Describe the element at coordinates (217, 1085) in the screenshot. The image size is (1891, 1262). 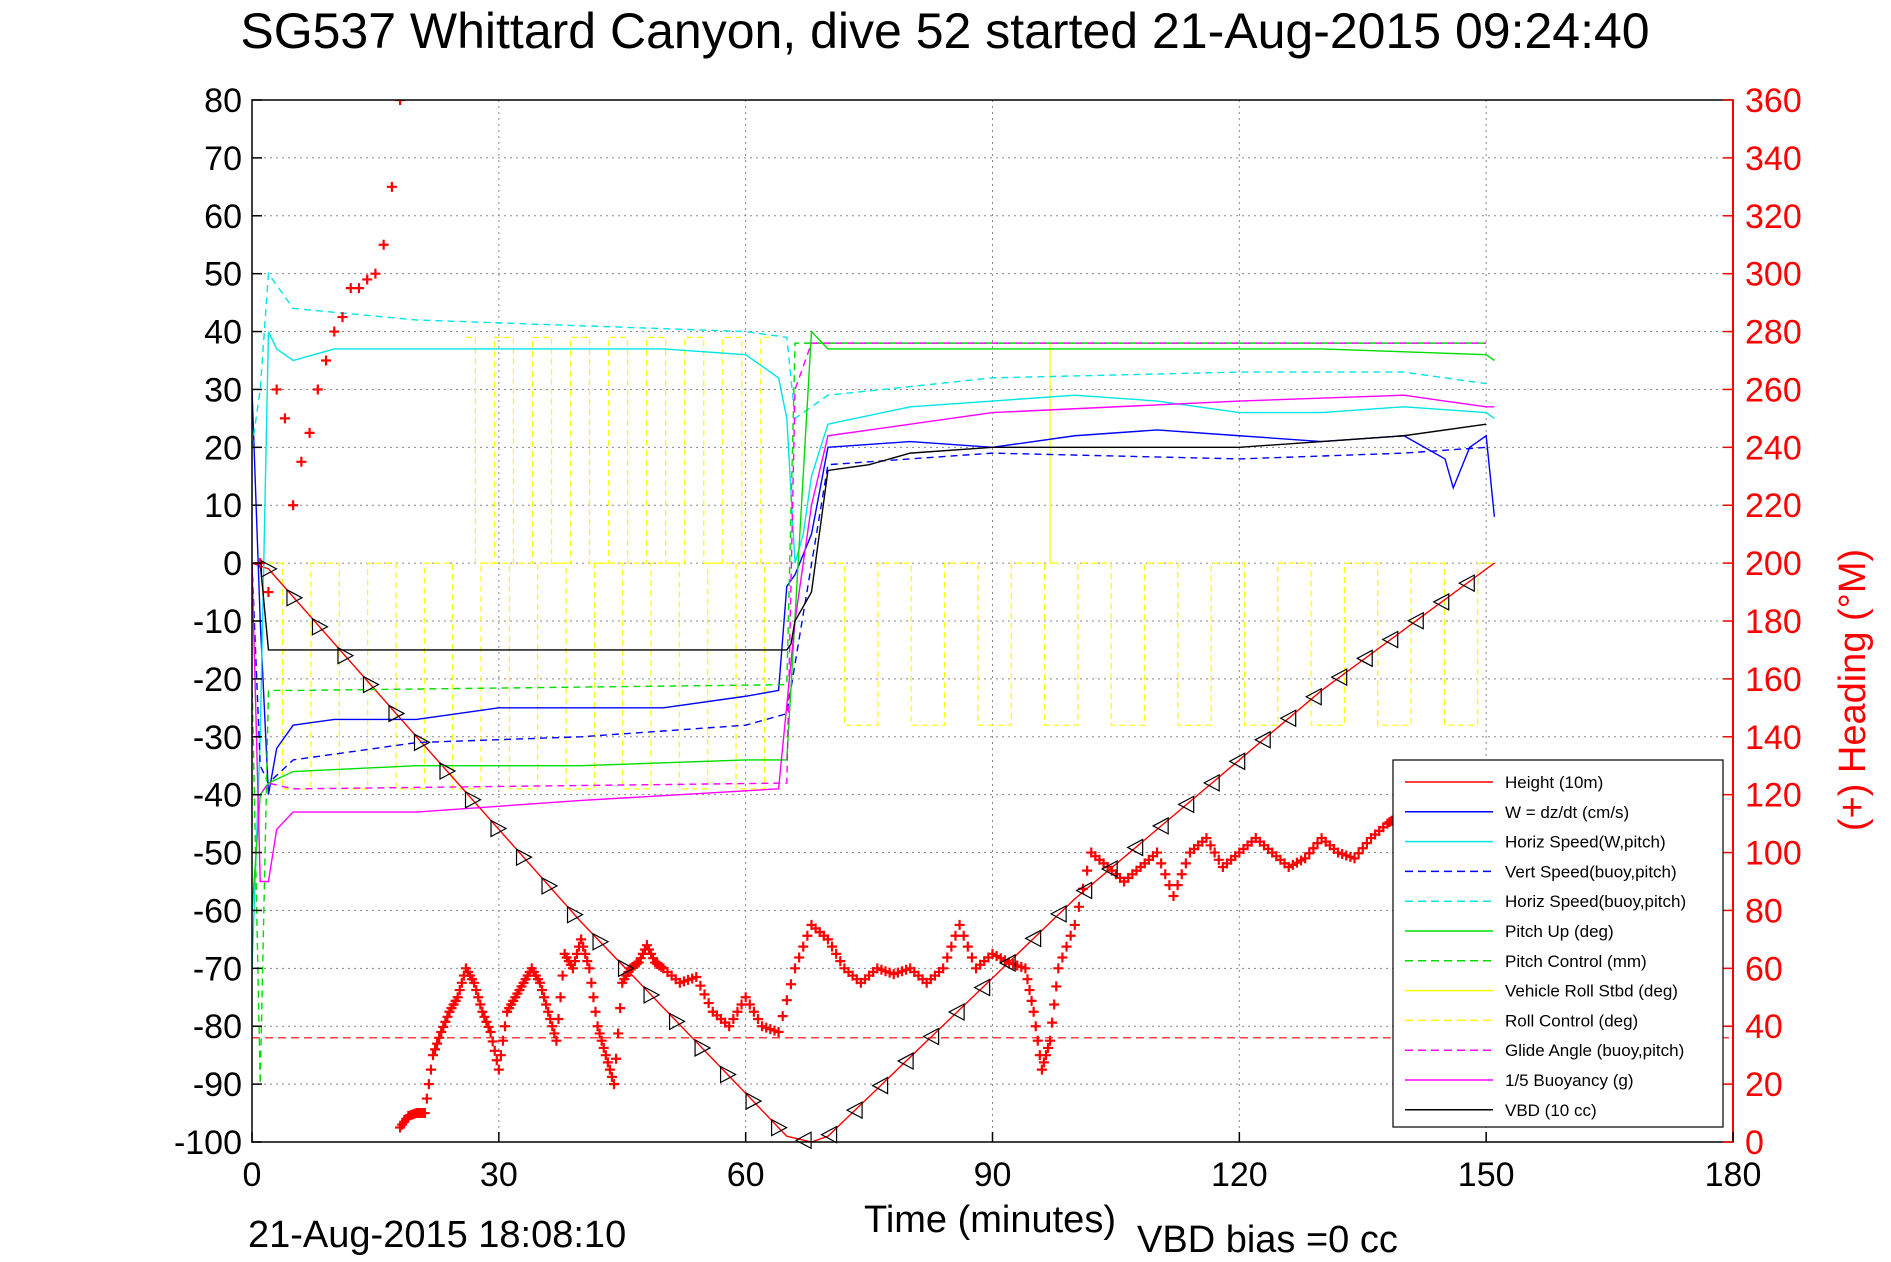
I see `y-tick-label-left: -90` at that location.